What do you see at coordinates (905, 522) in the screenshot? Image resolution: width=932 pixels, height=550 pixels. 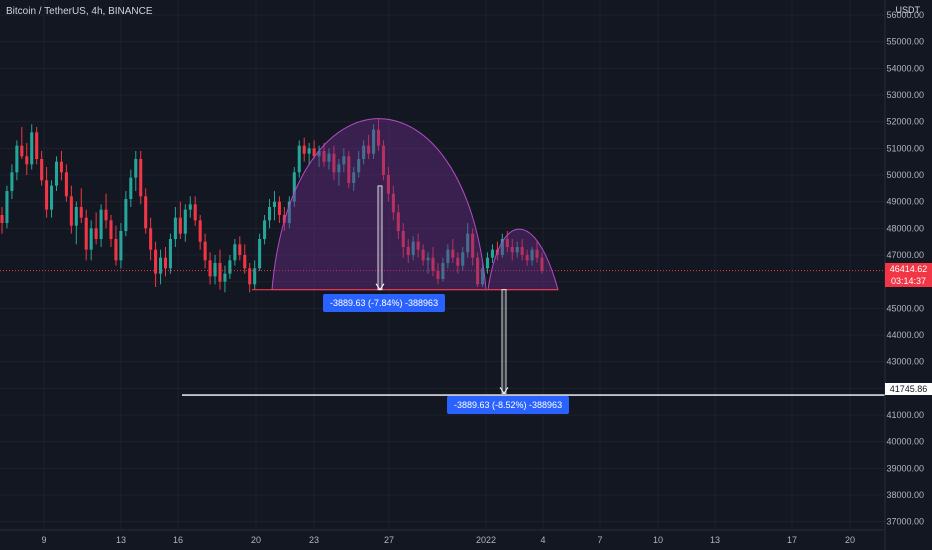 I see `price-tick-label: 37000.00` at bounding box center [905, 522].